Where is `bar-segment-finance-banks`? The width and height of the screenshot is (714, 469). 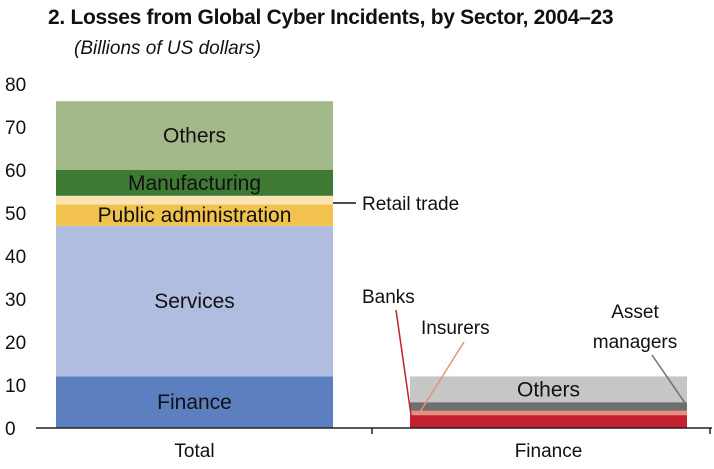 bar-segment-finance-banks is located at coordinates (548, 421).